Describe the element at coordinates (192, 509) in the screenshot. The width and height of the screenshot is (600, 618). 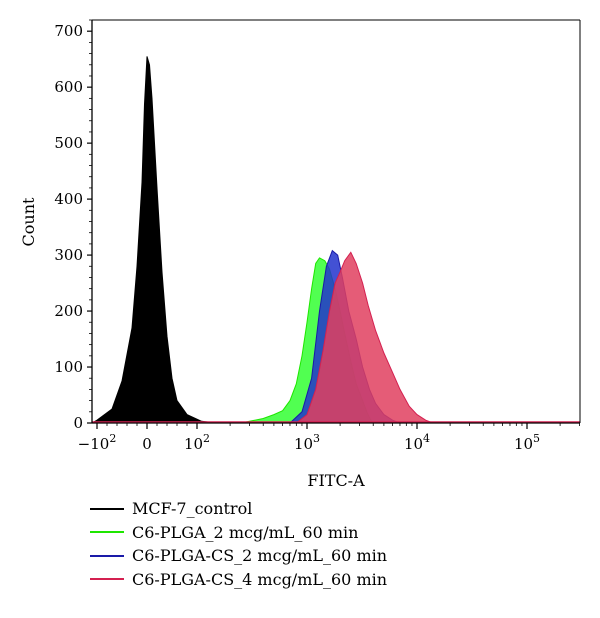
I see `legend-label: MCF-7_control` at that location.